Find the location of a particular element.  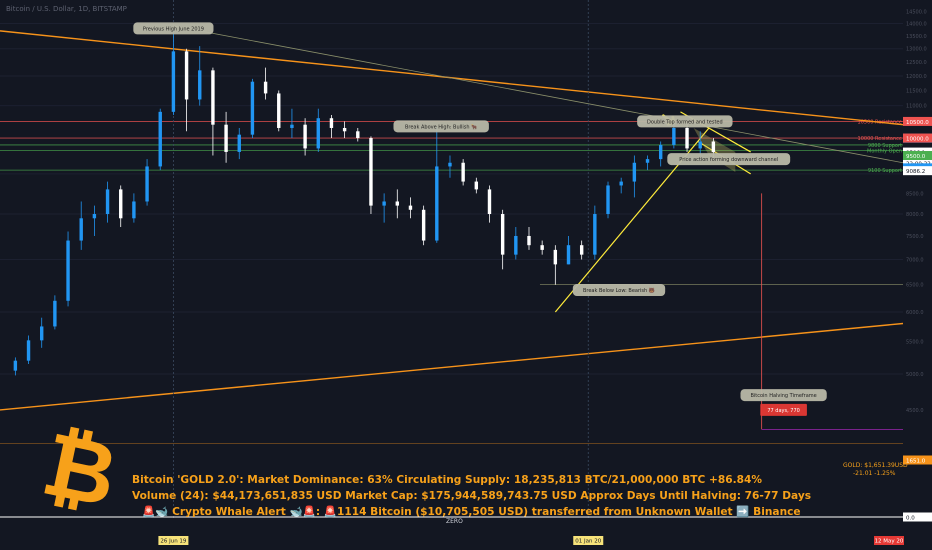

price-label-text: 10000.0 is located at coordinates (917, 140).